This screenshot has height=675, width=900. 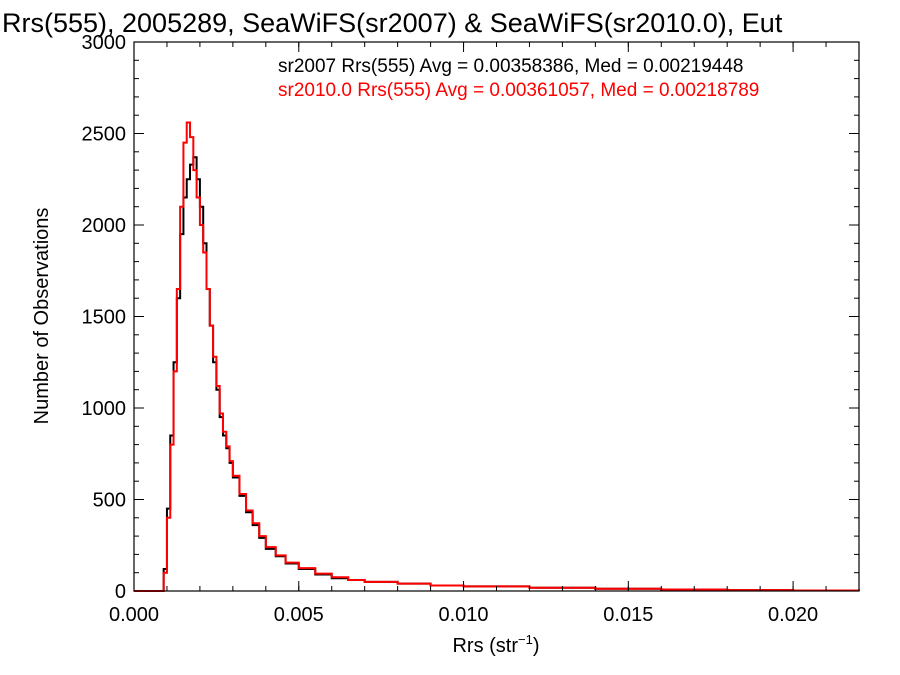 What do you see at coordinates (134, 615) in the screenshot?
I see `x-tick-label: 0.000` at bounding box center [134, 615].